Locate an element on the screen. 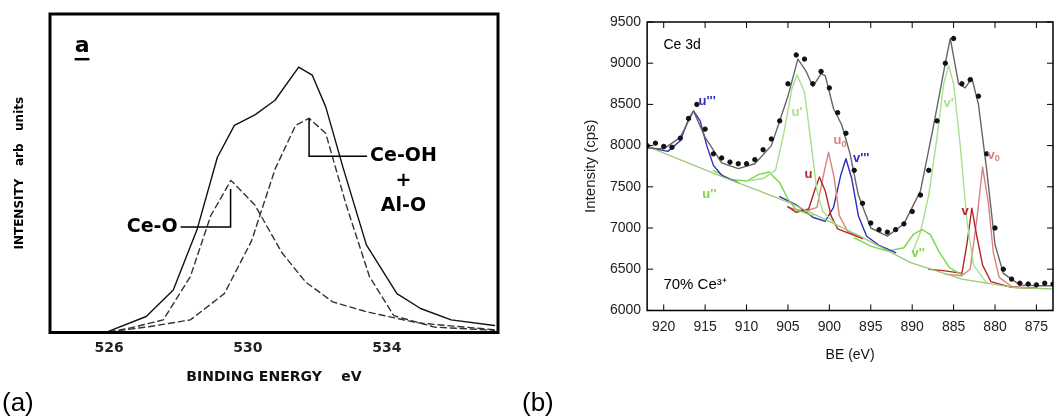 The width and height of the screenshot is (1058, 420). x-tick-label: 910 is located at coordinates (746, 325).